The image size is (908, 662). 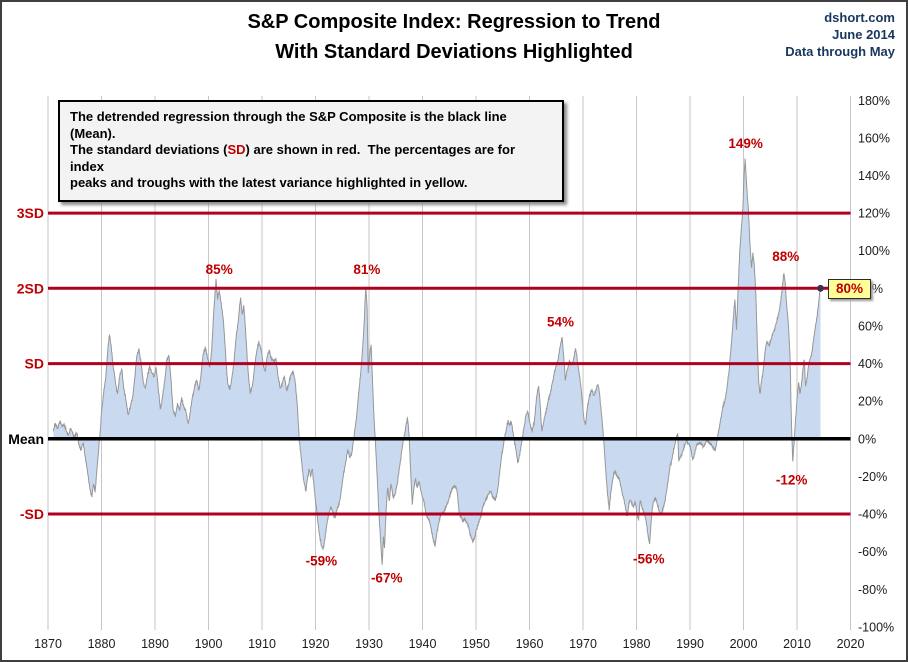 I want to click on y-tick-label-140: 140%, so click(x=874, y=176).